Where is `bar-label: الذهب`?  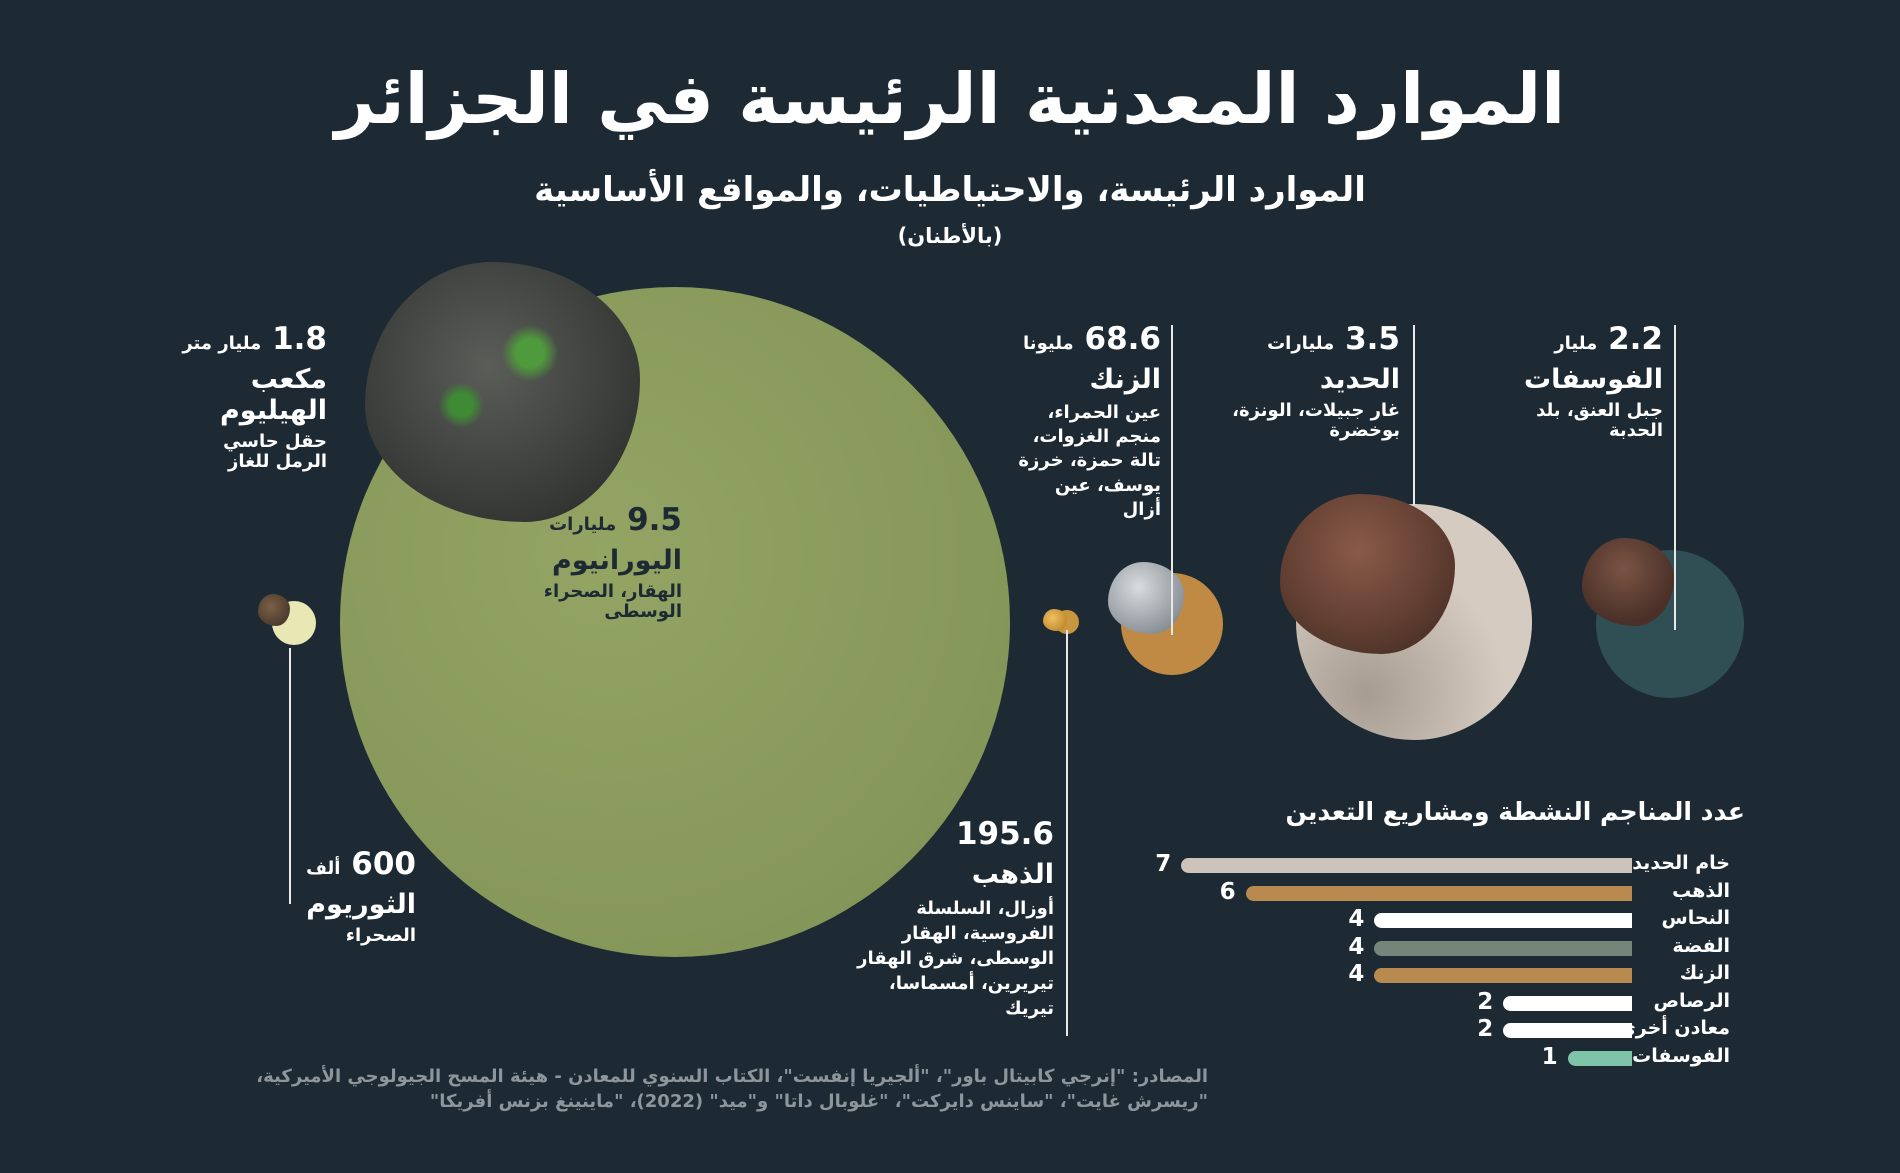 bar-label: الذهب is located at coordinates (1701, 890).